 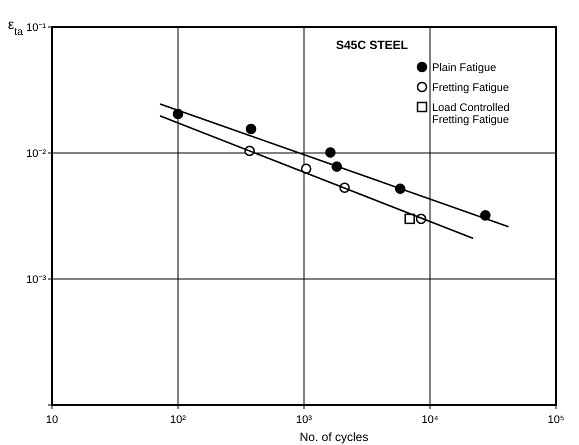 What do you see at coordinates (372, 45) in the screenshot?
I see `annotation: S45C STEEL` at bounding box center [372, 45].